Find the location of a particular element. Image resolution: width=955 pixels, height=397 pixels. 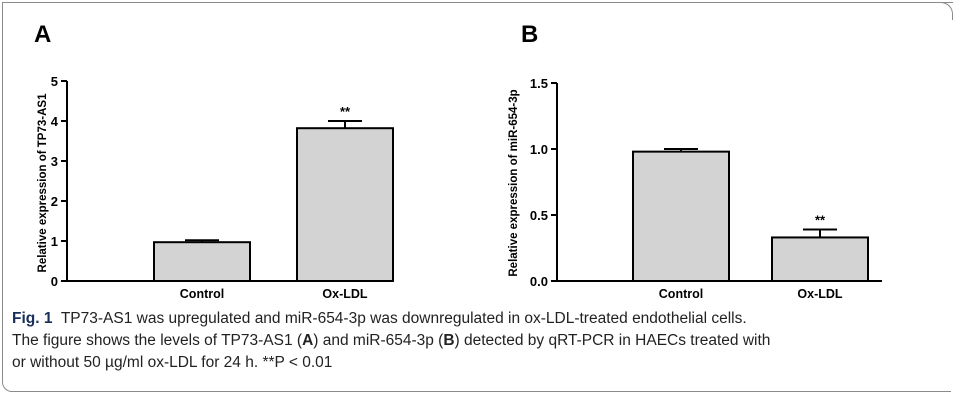

panel-label-a: A is located at coordinates (42, 34).